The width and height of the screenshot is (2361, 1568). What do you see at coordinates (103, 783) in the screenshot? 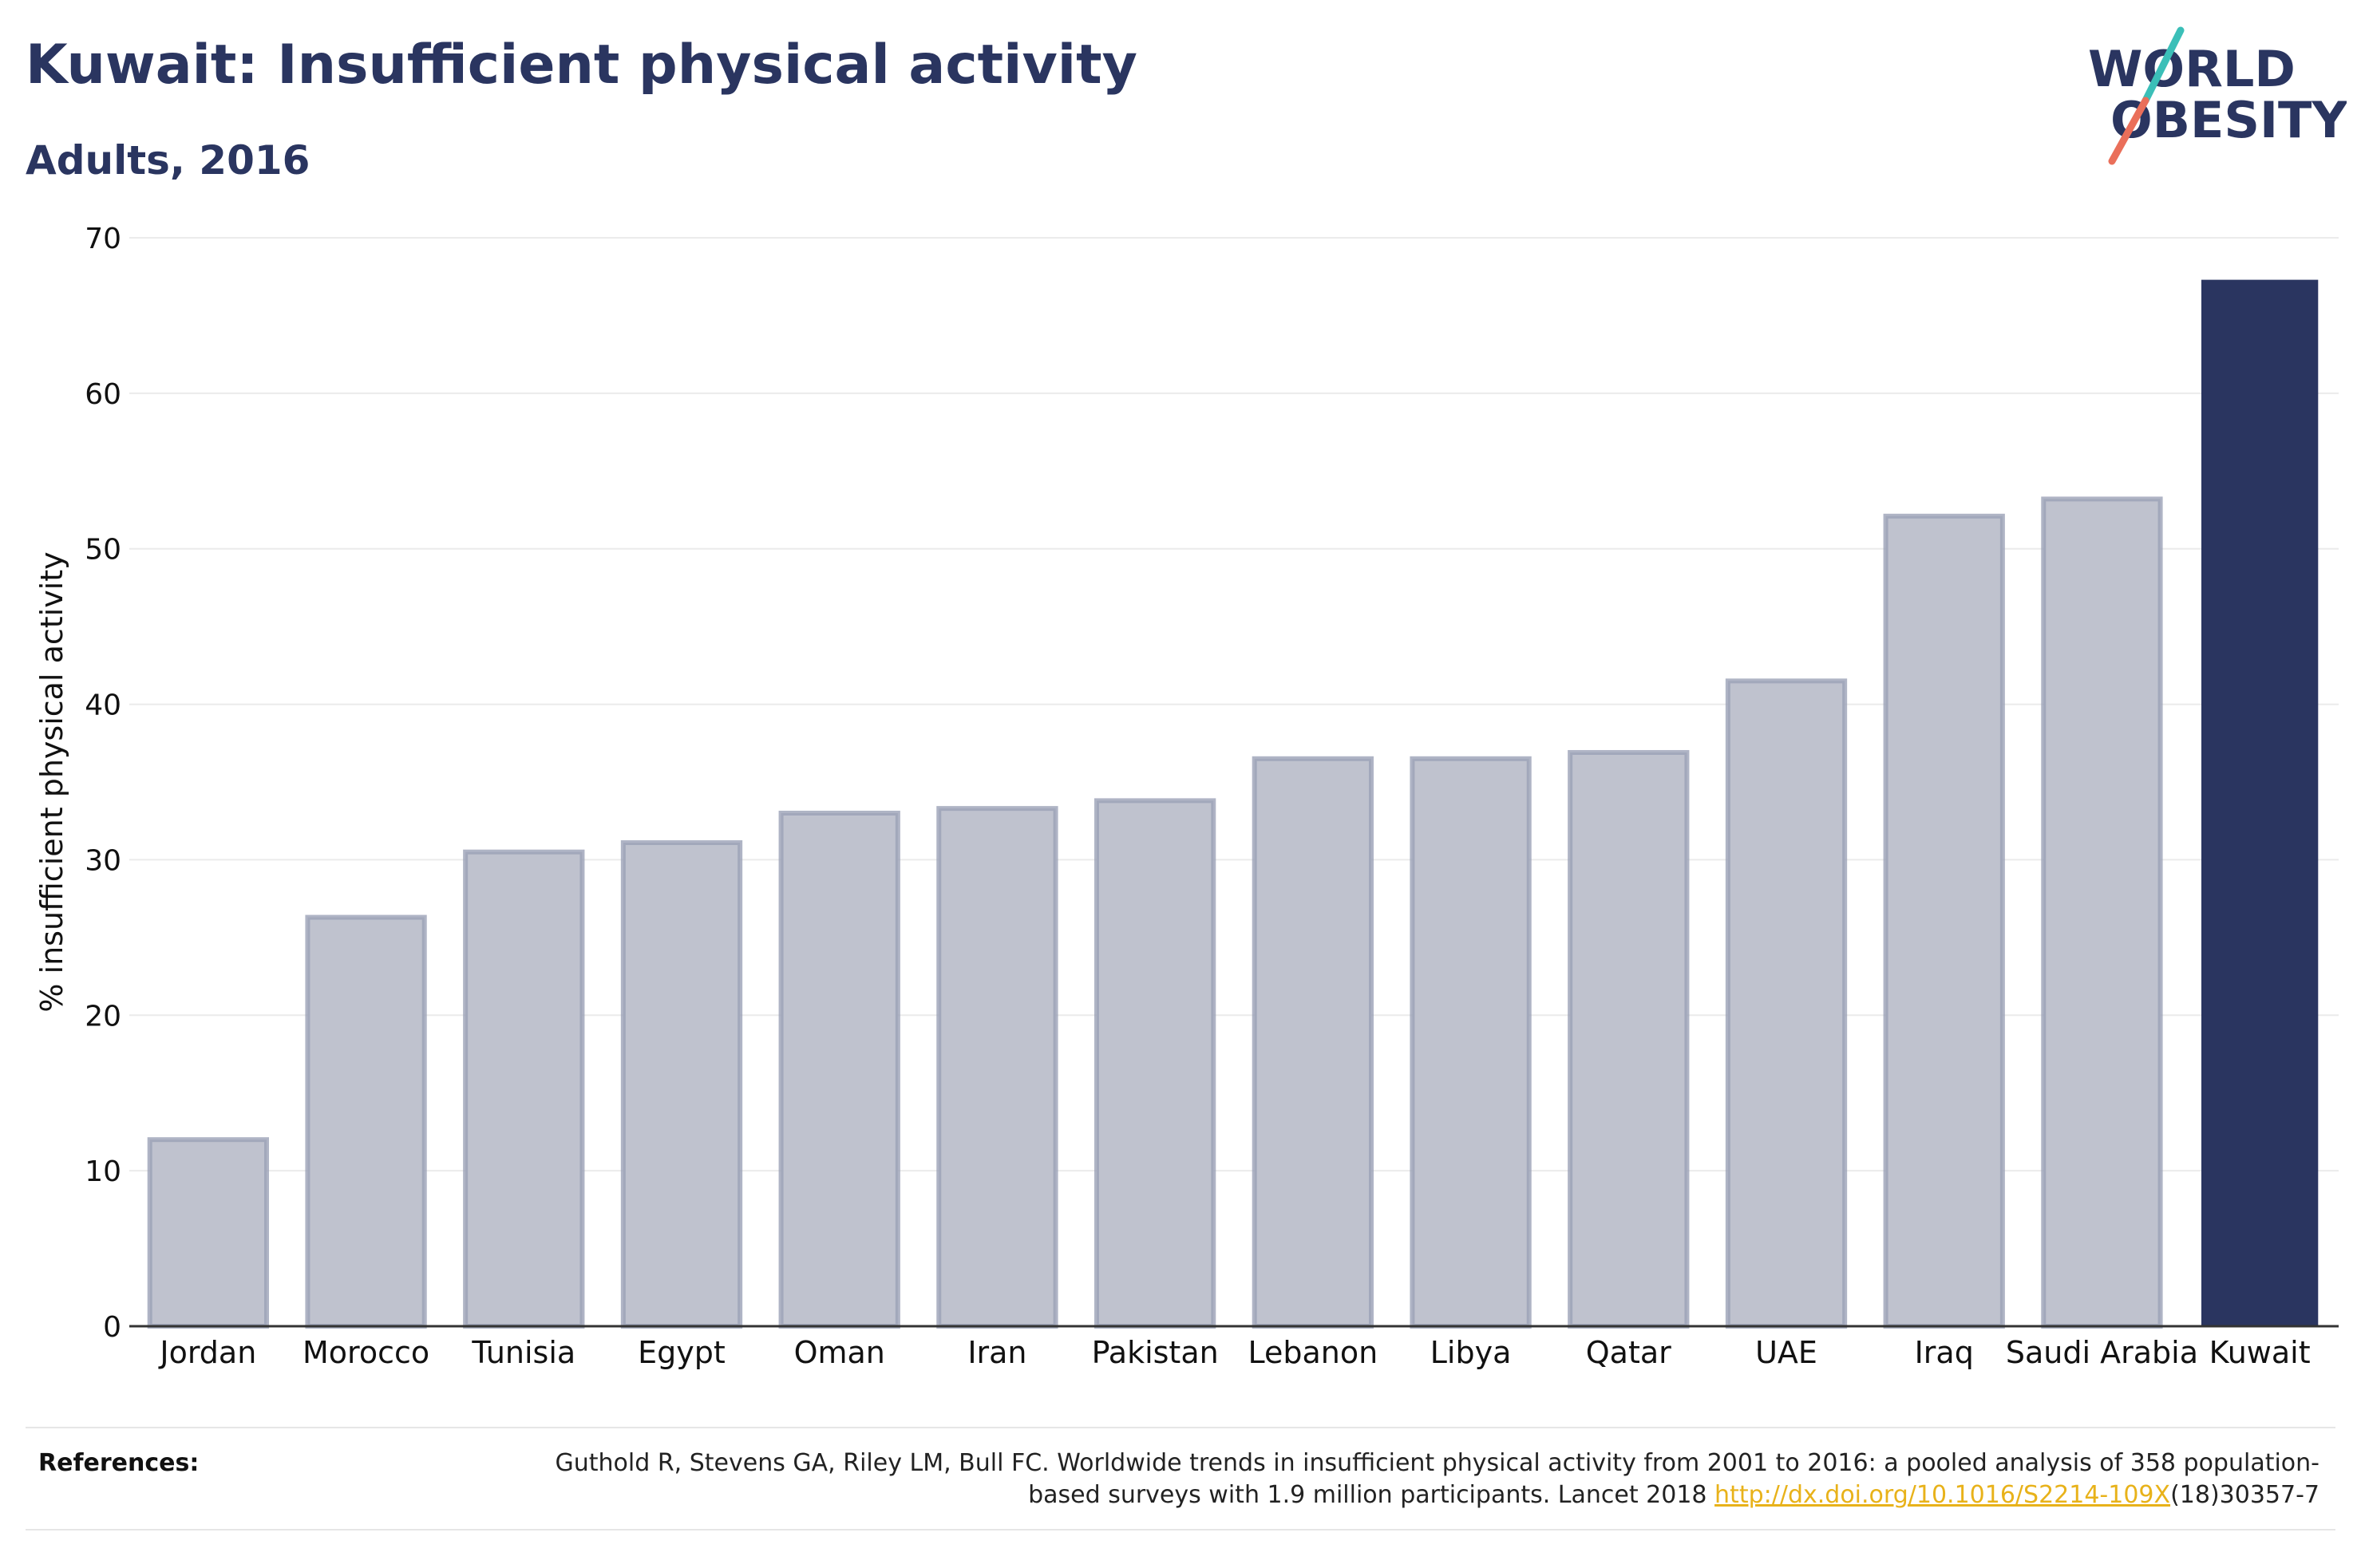
I see `y-axis-ticks: 0 10 20 30 40 50 60 70` at bounding box center [103, 783].